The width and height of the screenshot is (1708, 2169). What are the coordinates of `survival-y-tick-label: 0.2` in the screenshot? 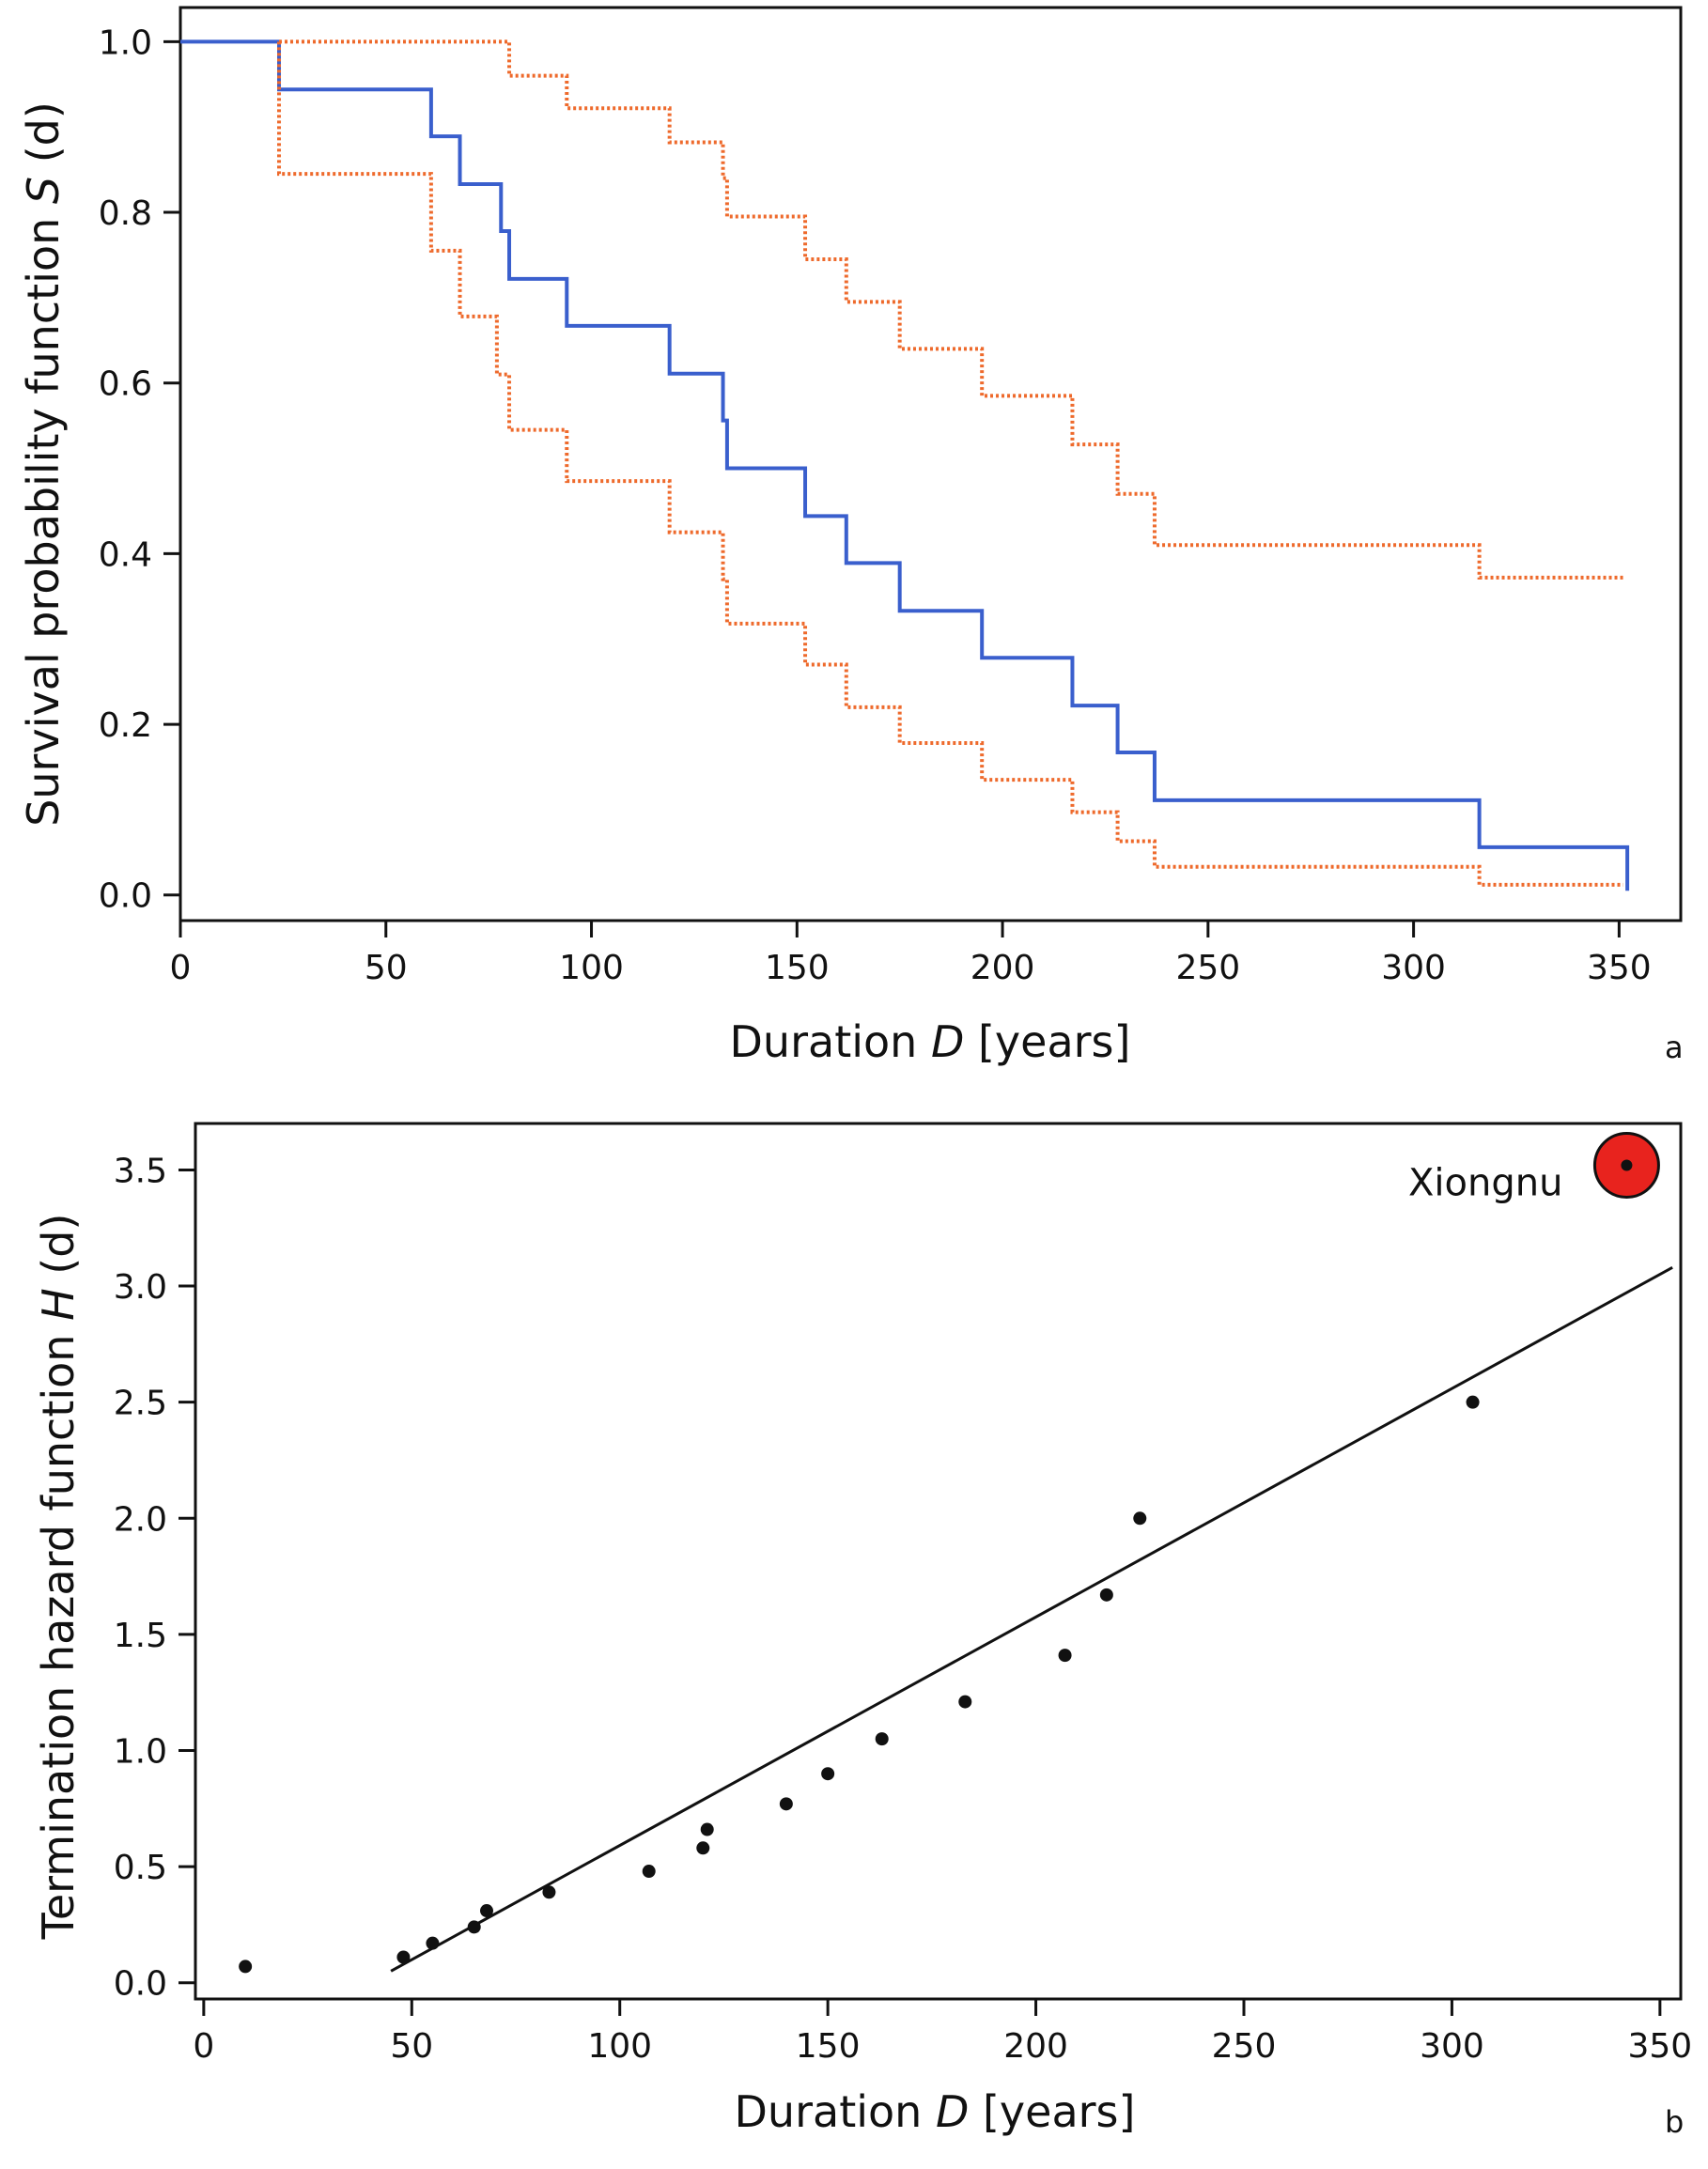 It's located at (125, 725).